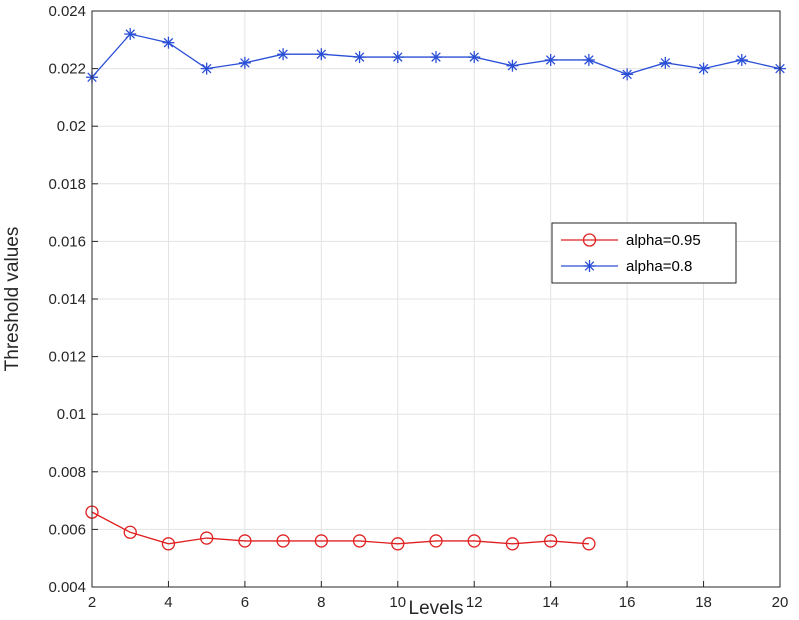 Image resolution: width=799 pixels, height=620 pixels. I want to click on legend-label: alpha=0.8, so click(659, 266).